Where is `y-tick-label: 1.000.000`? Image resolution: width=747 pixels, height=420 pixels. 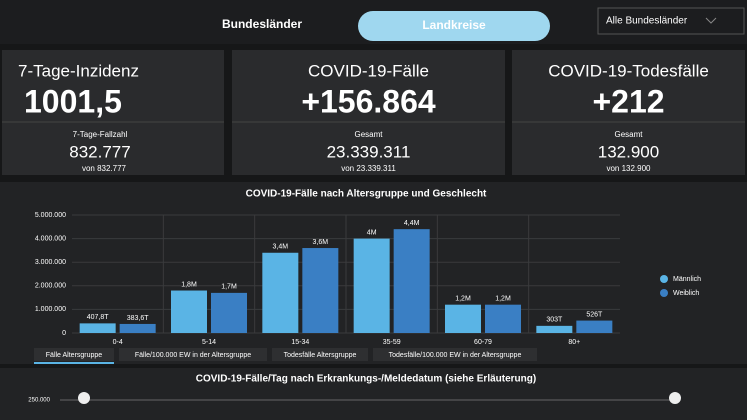
y-tick-label: 1.000.000 is located at coordinates (50, 309).